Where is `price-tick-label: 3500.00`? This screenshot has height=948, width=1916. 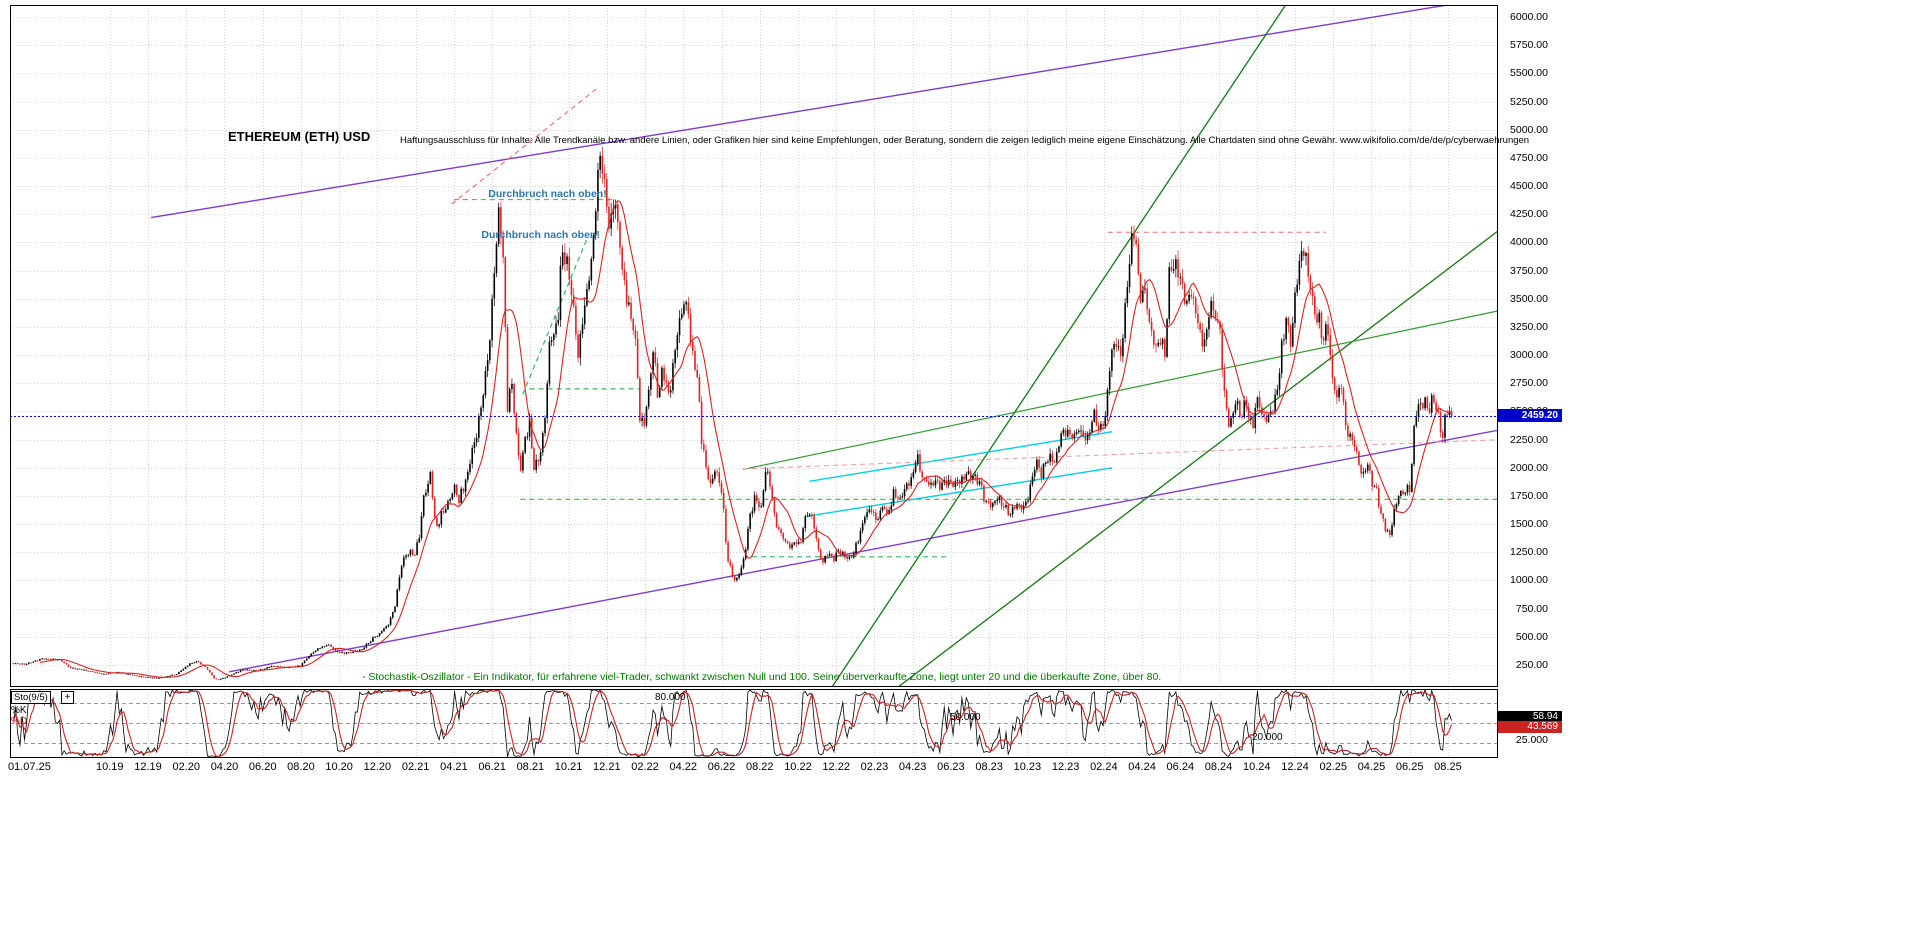 price-tick-label: 3500.00 is located at coordinates (1529, 298).